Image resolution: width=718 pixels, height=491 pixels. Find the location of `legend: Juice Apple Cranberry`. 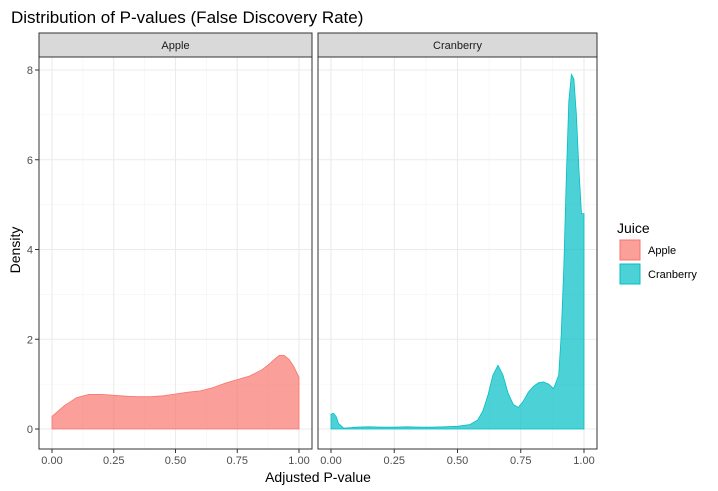

legend: Juice Apple Cranberry is located at coordinates (657, 252).